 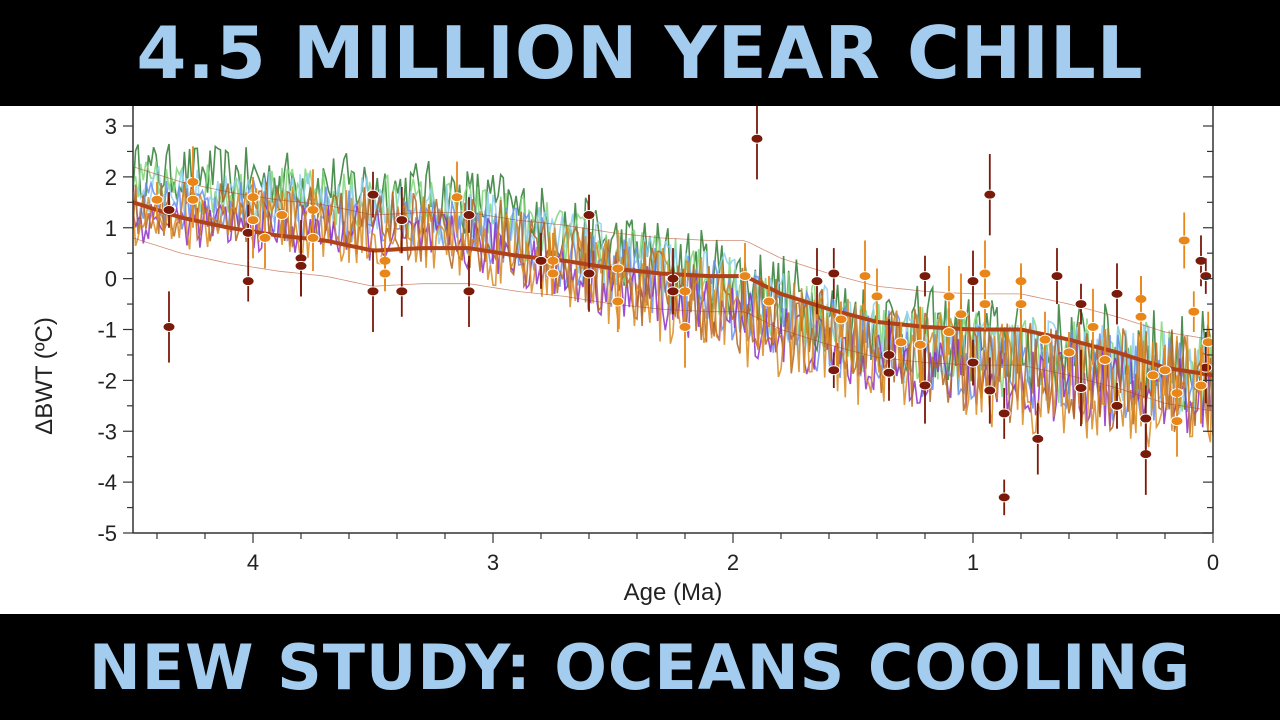 What do you see at coordinates (1213, 562) in the screenshot?
I see `x-tick-label: 0` at bounding box center [1213, 562].